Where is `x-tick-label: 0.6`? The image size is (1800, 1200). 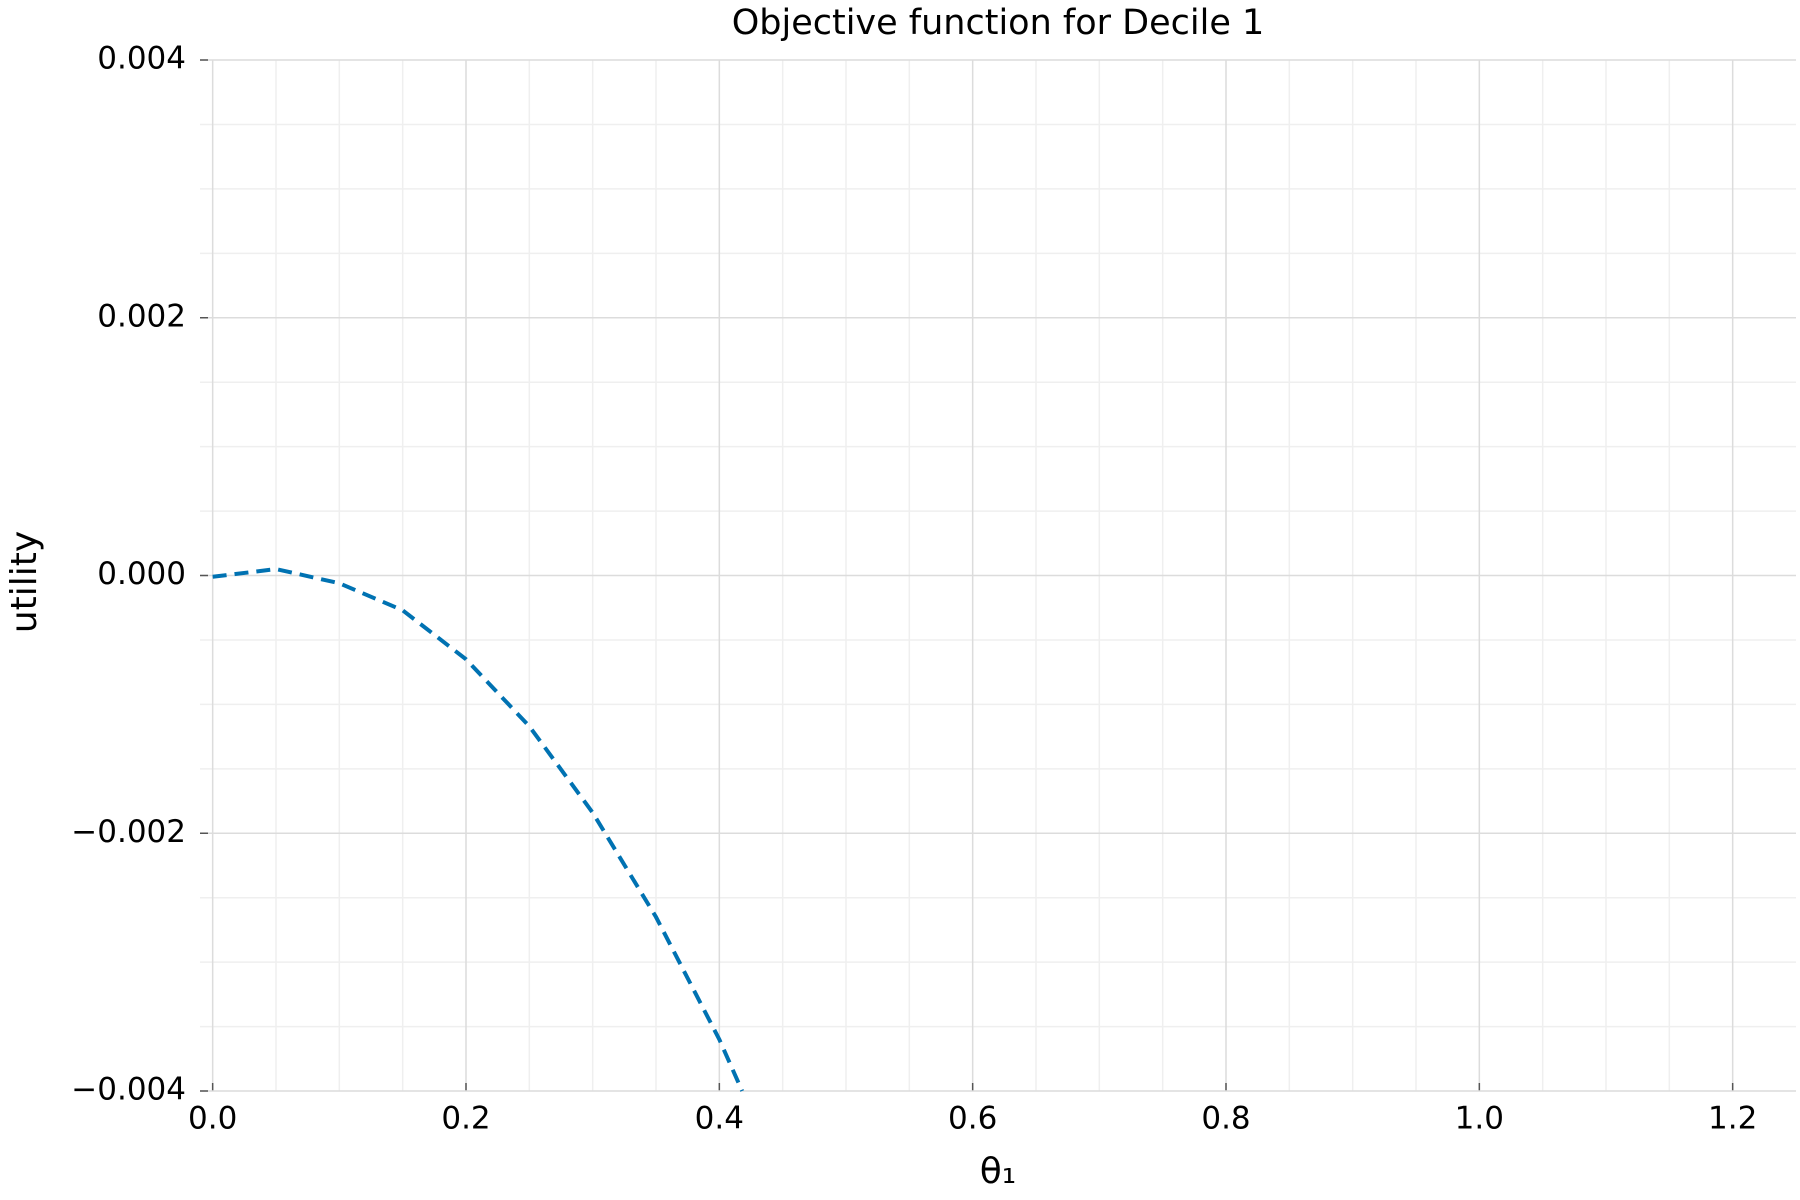
x-tick-label: 0.6 is located at coordinates (972, 1119).